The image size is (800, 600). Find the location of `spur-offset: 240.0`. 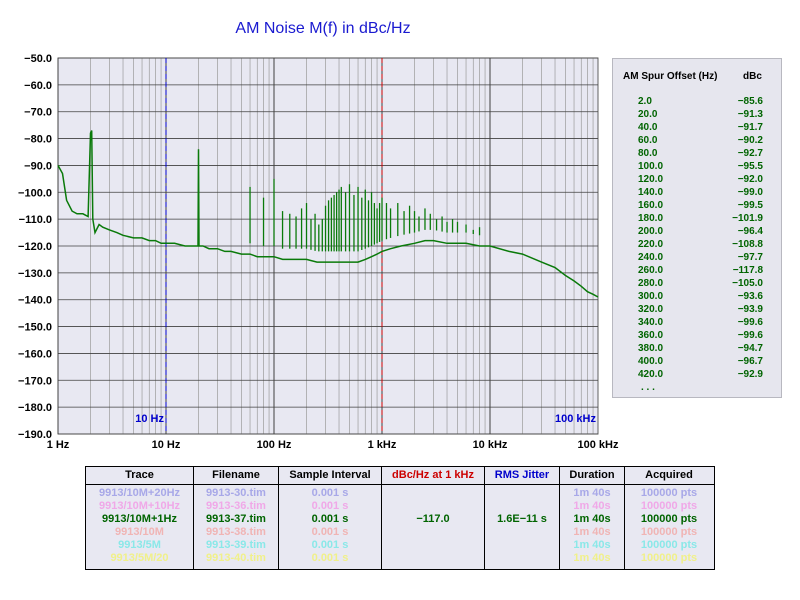

spur-offset: 240.0 is located at coordinates (651, 257).